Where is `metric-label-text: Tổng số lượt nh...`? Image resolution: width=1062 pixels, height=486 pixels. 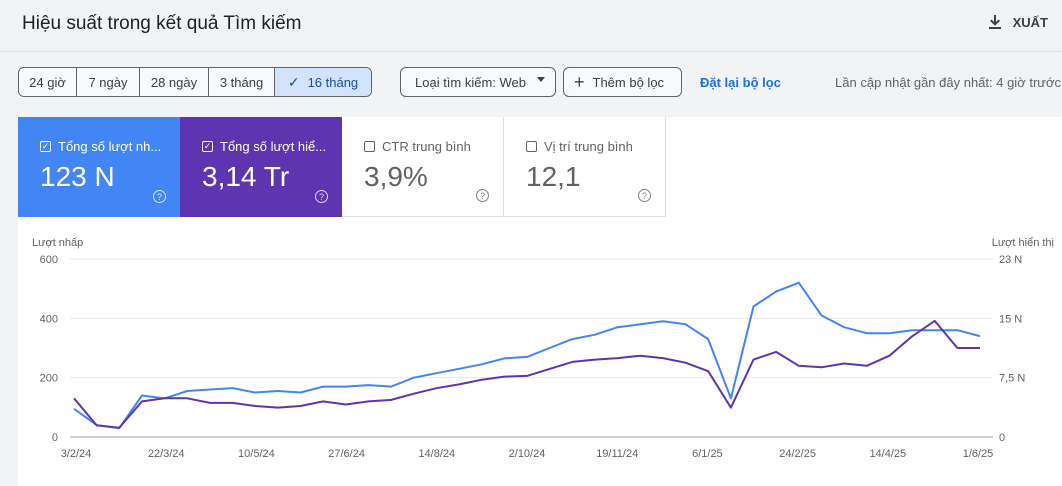 metric-label-text: Tổng số lượt nh... is located at coordinates (110, 146).